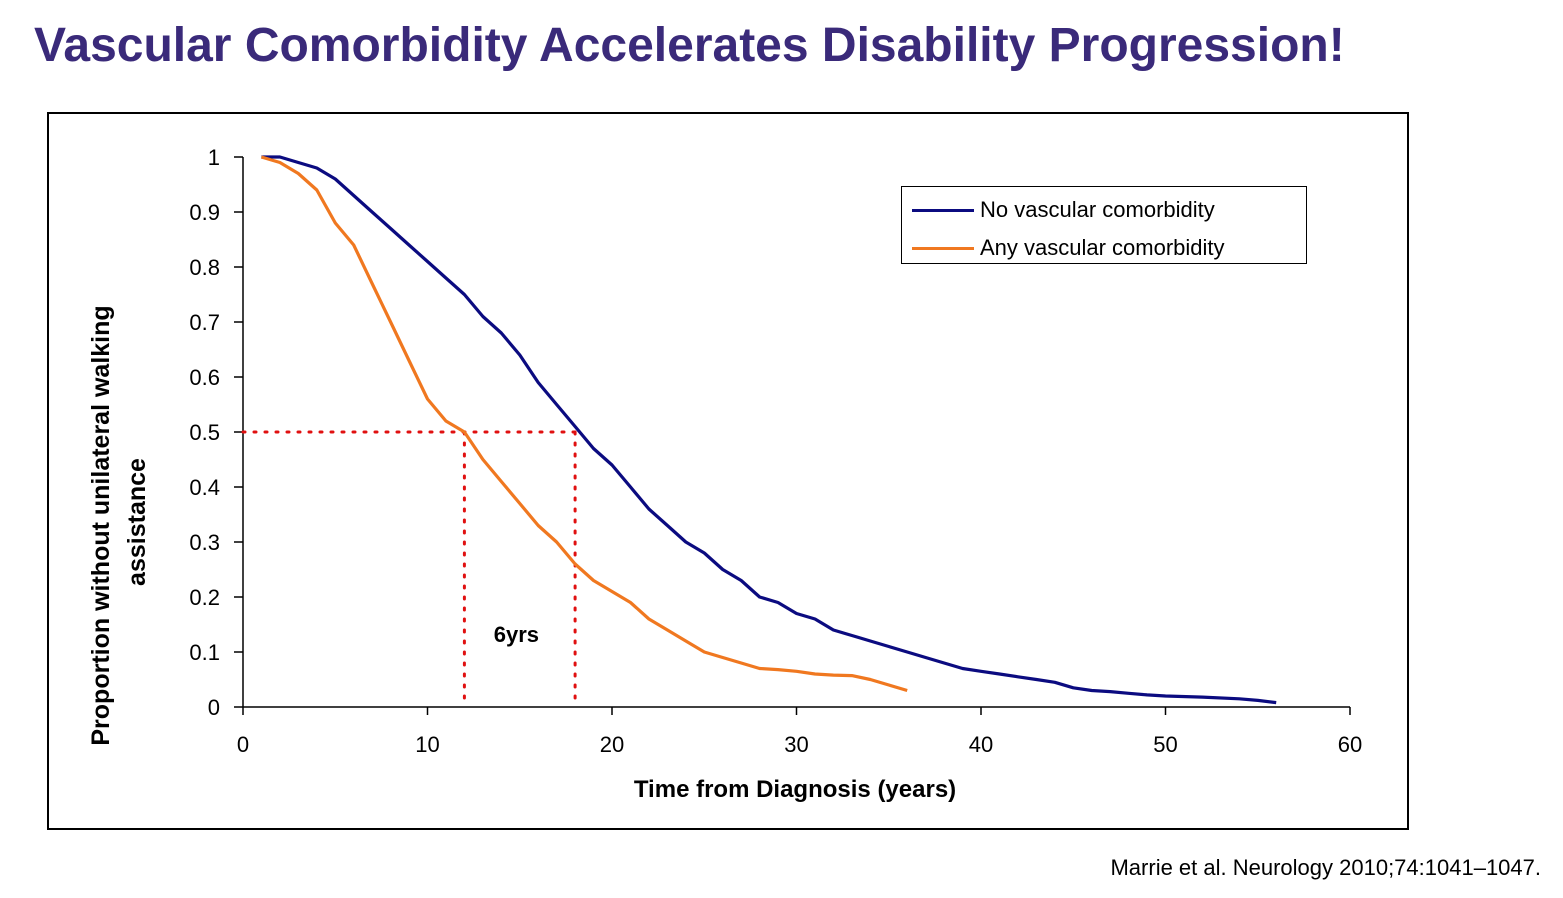 Image resolution: width=1563 pixels, height=898 pixels. Describe the element at coordinates (204, 597) in the screenshot. I see `y-tick-label: 0.2` at that location.